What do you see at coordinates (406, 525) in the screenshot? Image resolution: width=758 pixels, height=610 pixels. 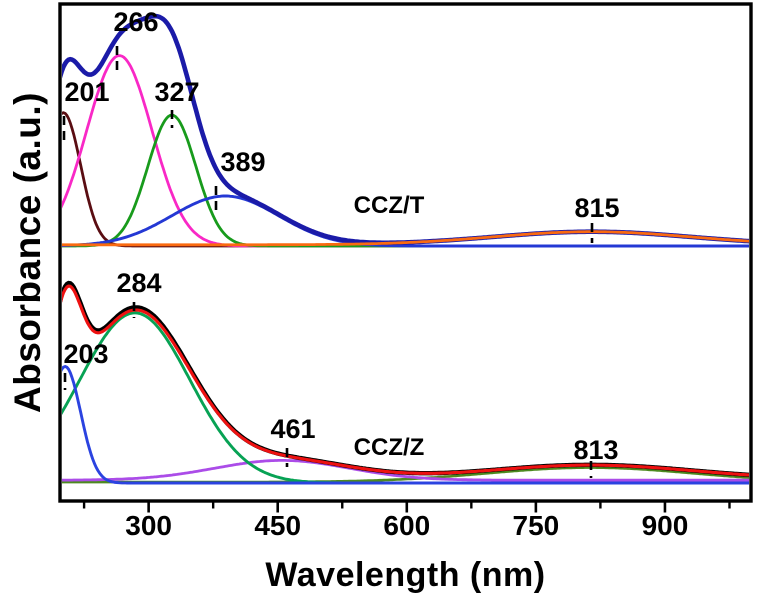 I see `x-tick-label-600: 600` at bounding box center [406, 525].